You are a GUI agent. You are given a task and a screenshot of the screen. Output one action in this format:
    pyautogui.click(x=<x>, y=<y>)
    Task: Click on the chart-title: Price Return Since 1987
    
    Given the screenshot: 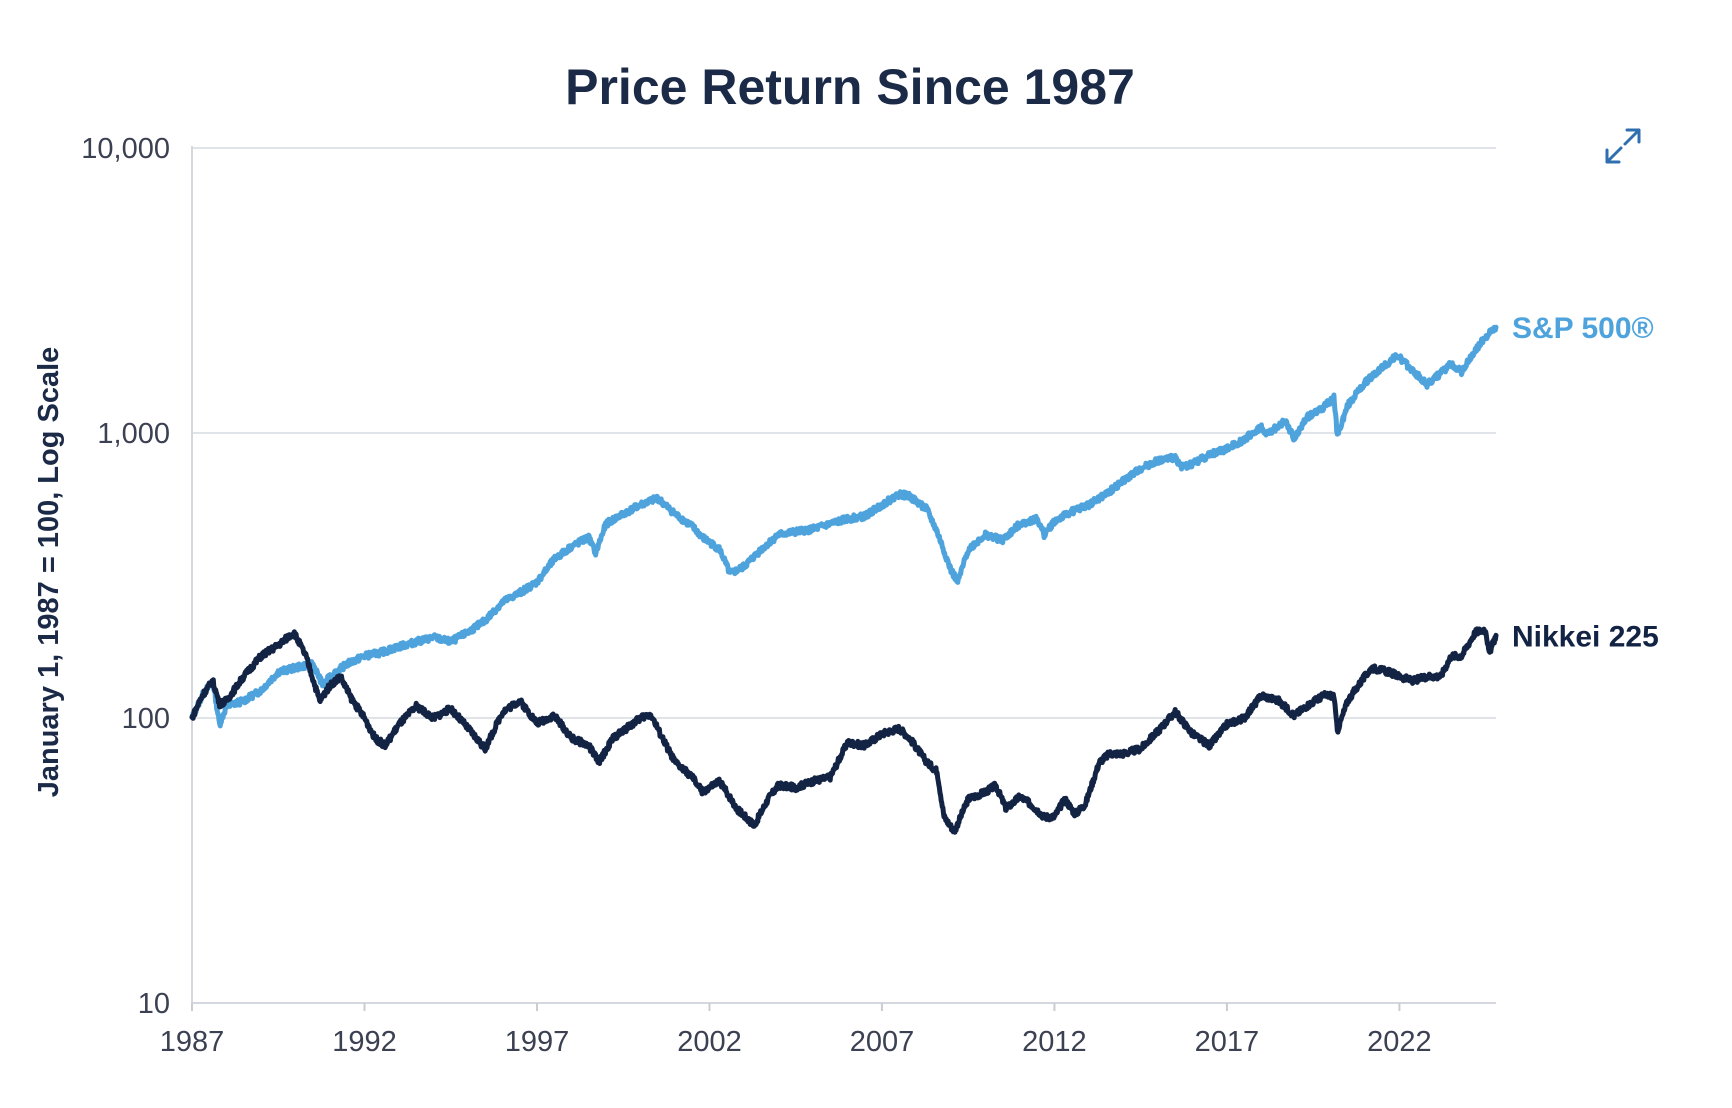 What is the action you would take?
    pyautogui.click(x=850, y=87)
    